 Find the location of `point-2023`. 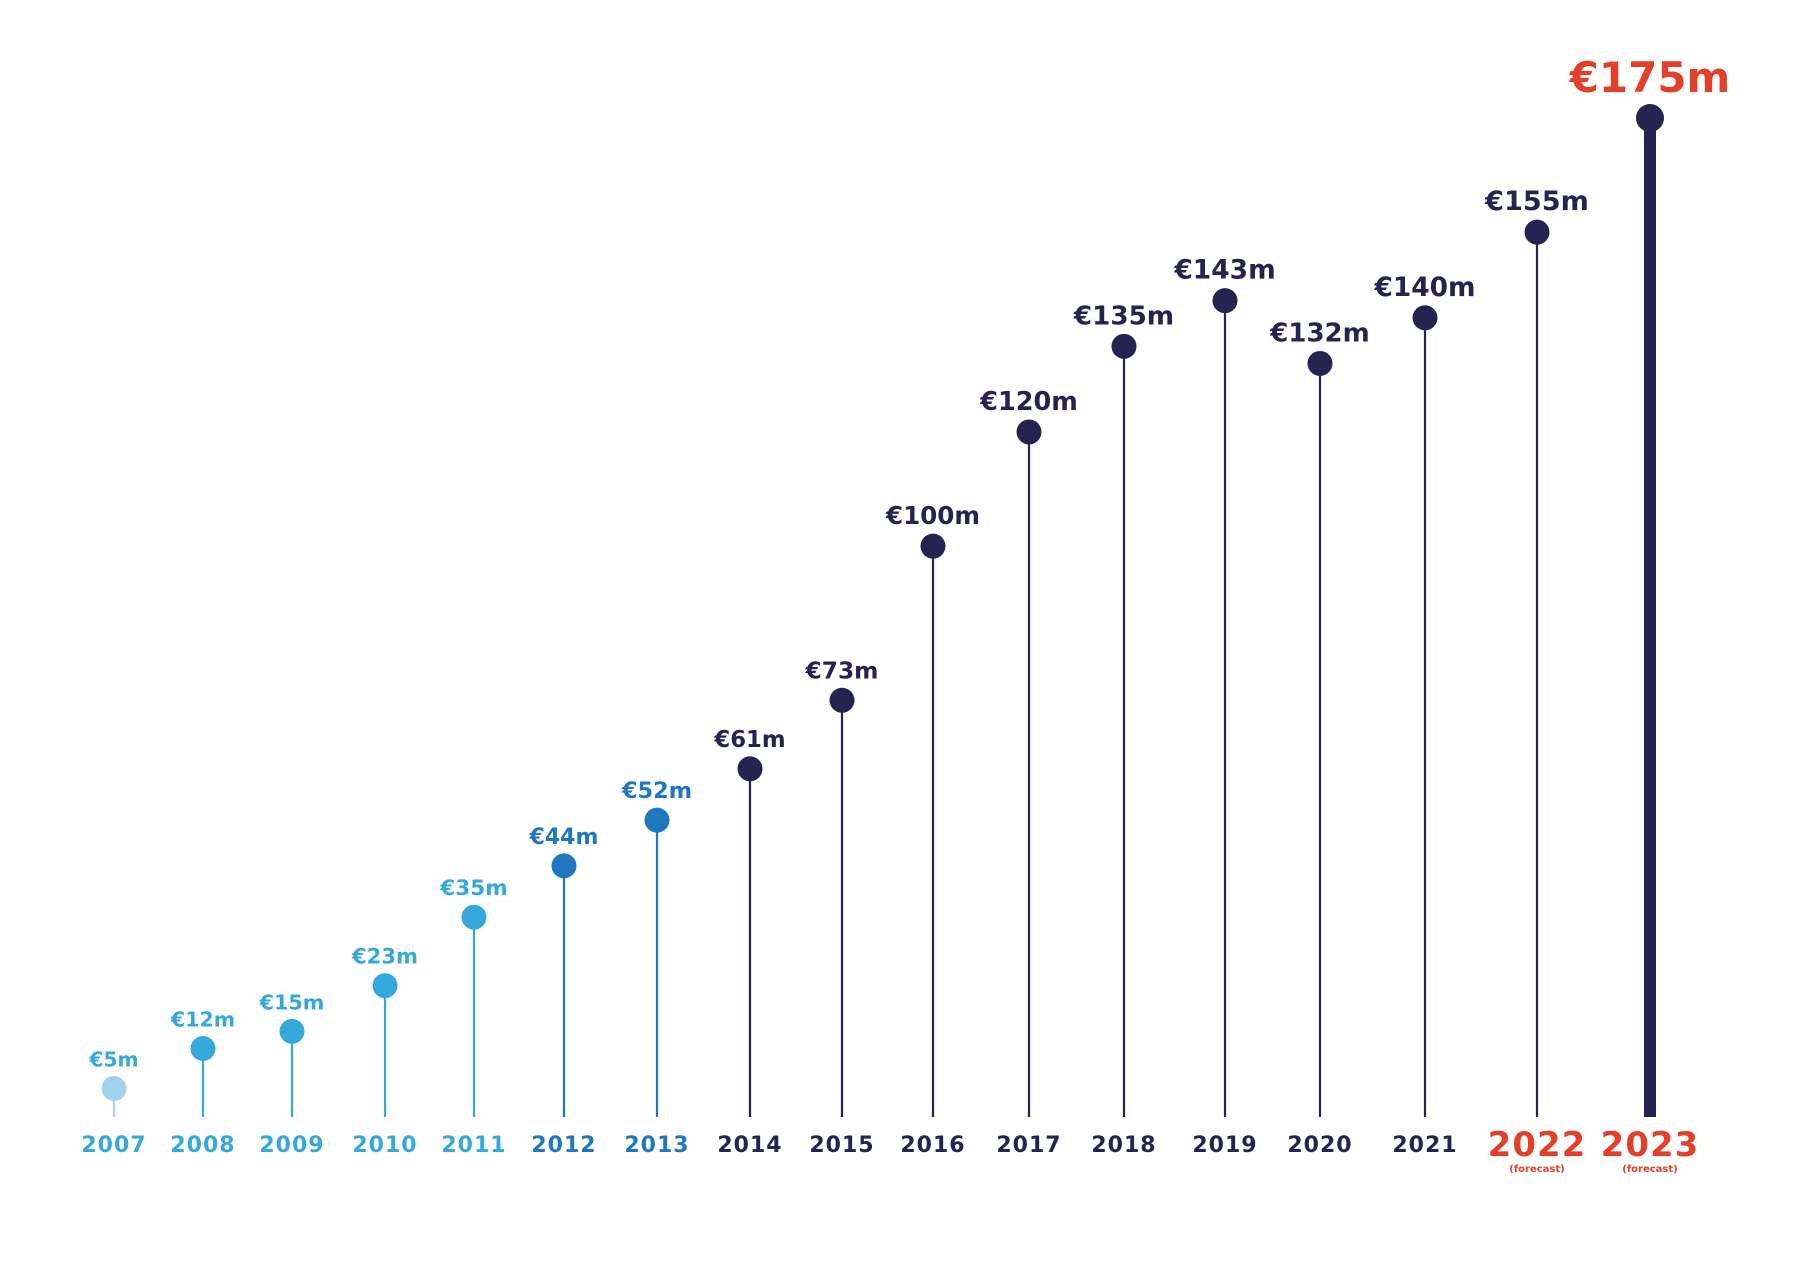

point-2023 is located at coordinates (1650, 118).